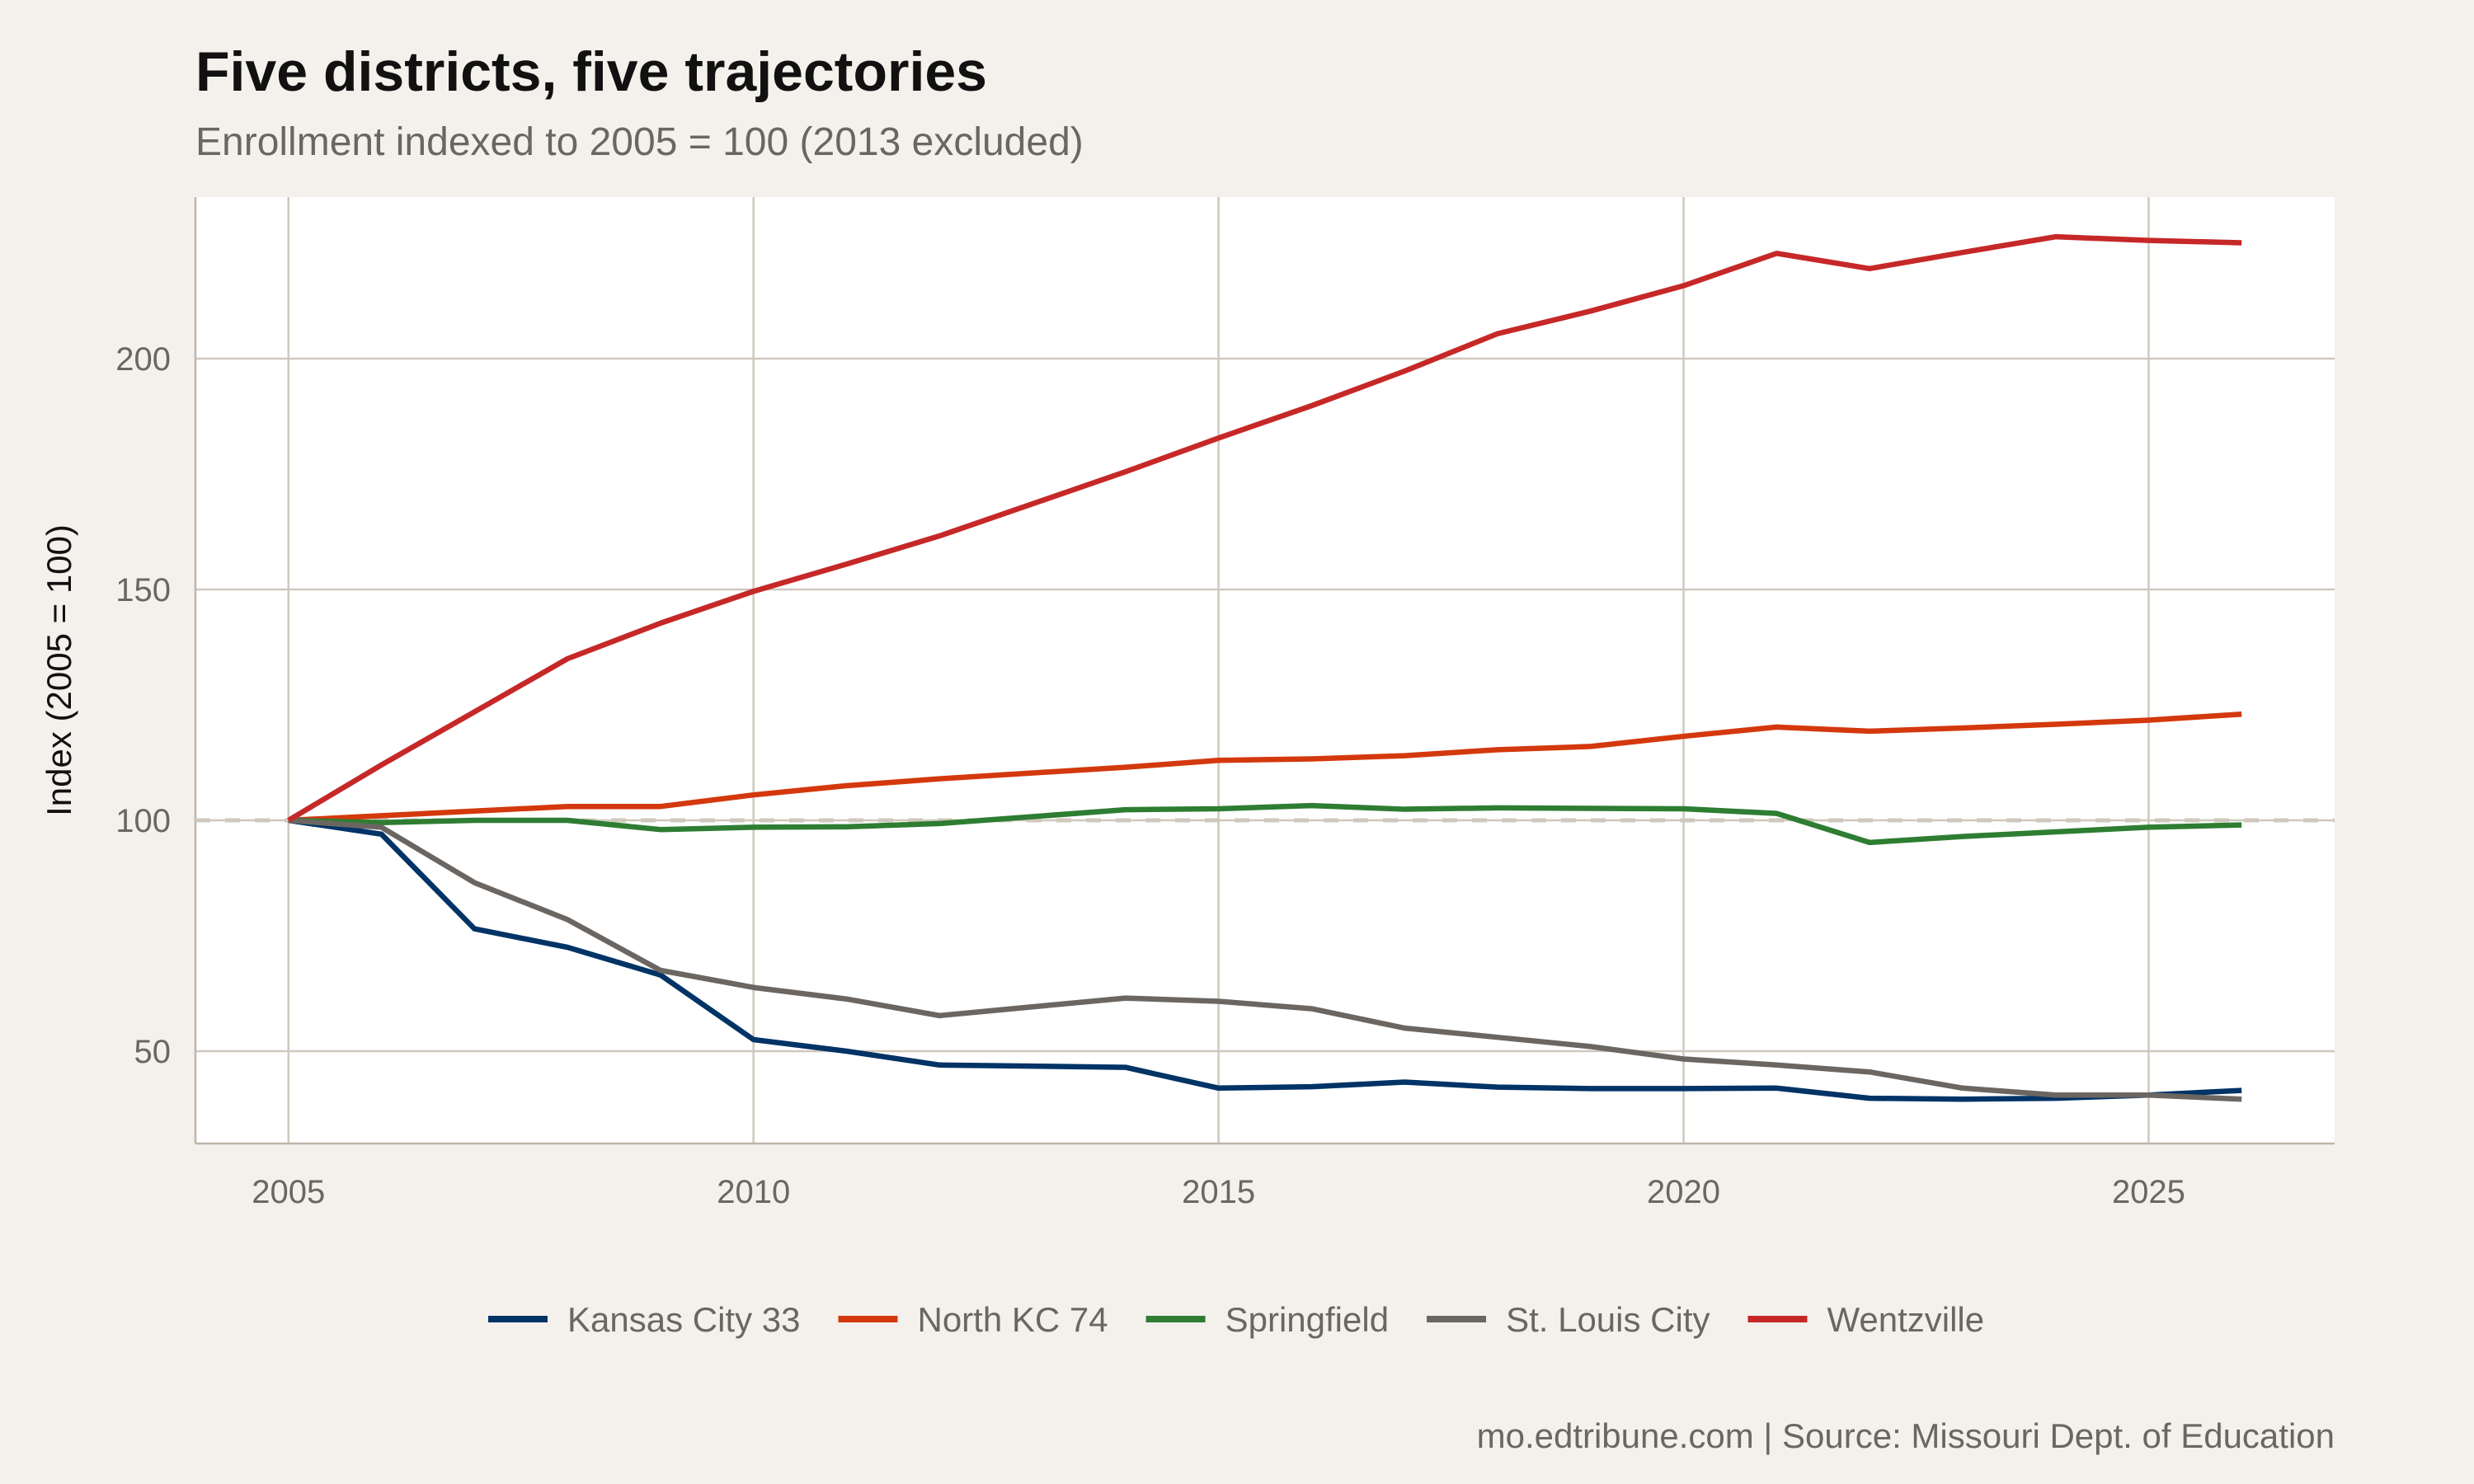  What do you see at coordinates (1218, 1192) in the screenshot?
I see `x-tick-label: 2015` at bounding box center [1218, 1192].